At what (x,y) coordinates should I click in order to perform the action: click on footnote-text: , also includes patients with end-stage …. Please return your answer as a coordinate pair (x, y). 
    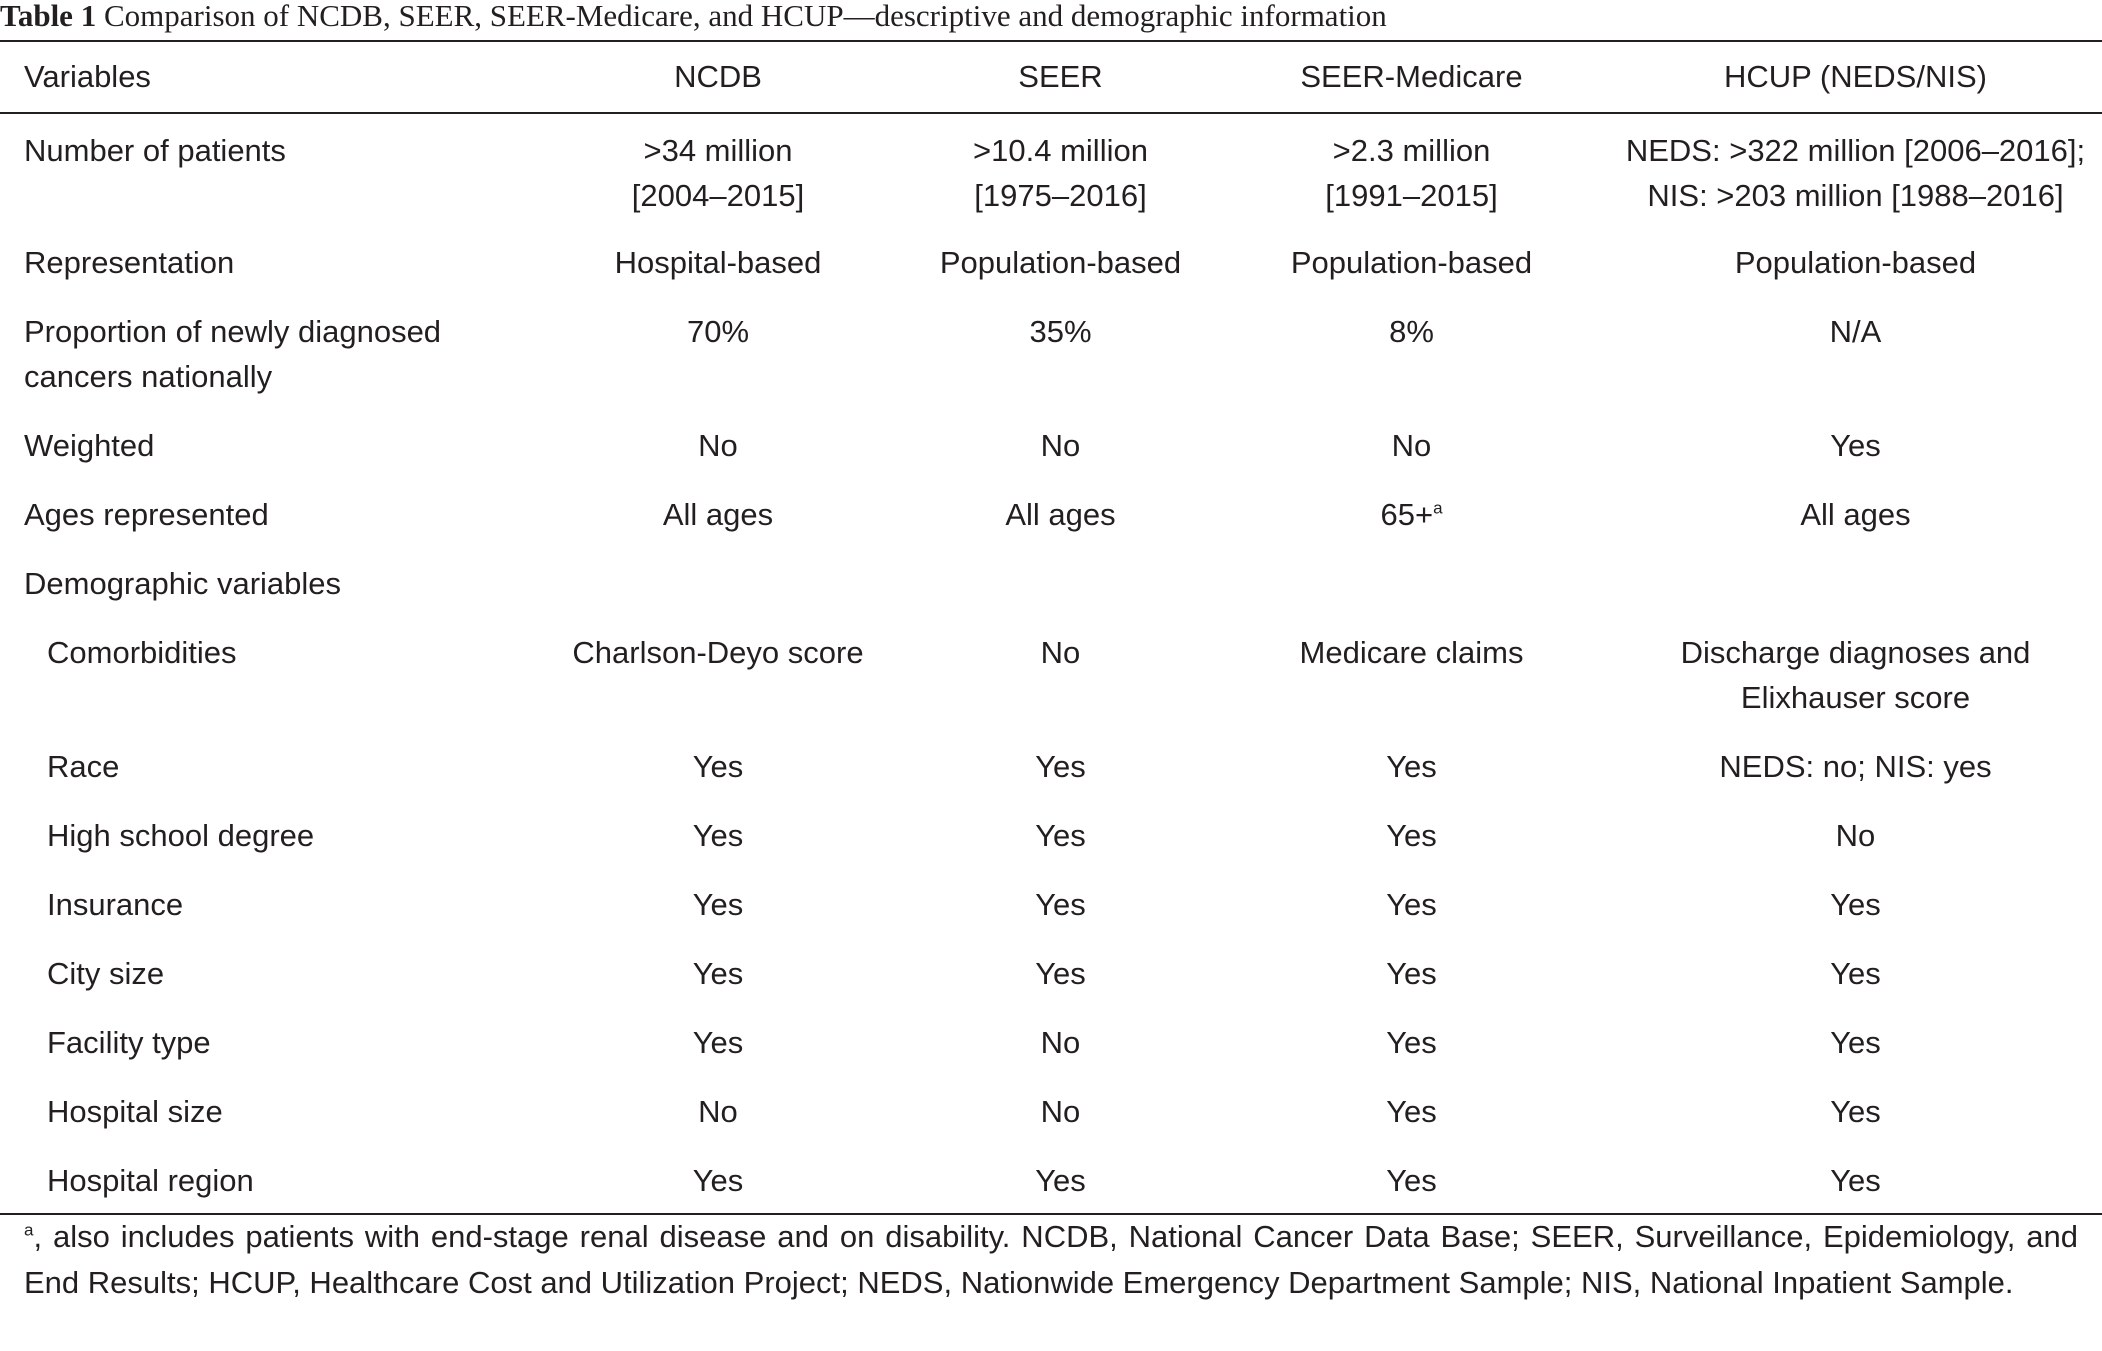
    Looking at the image, I should click on (1051, 1259).